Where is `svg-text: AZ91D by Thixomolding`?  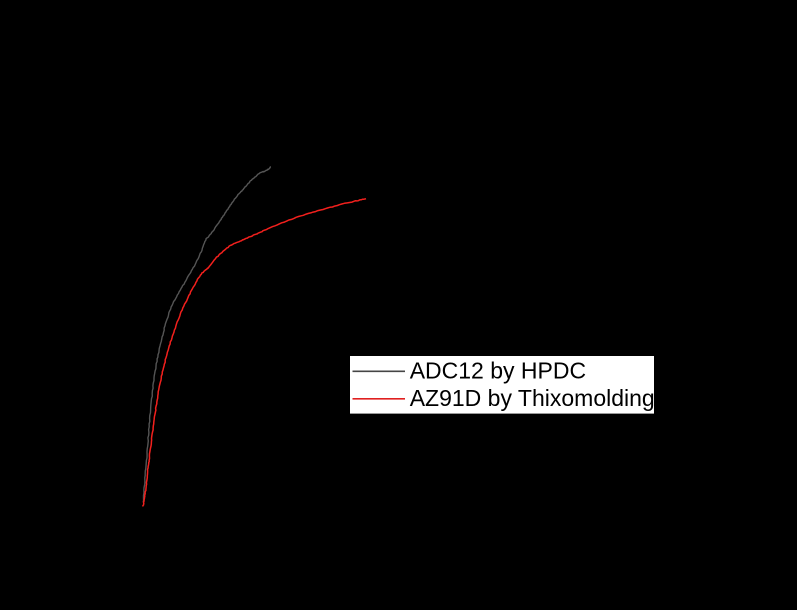 svg-text: AZ91D by Thixomolding is located at coordinates (532, 398).